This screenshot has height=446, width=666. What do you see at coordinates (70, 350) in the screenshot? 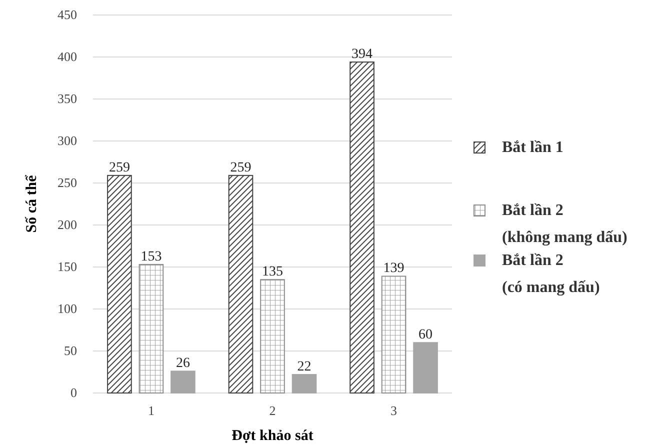
I see `y-tick-label: 50` at bounding box center [70, 350].